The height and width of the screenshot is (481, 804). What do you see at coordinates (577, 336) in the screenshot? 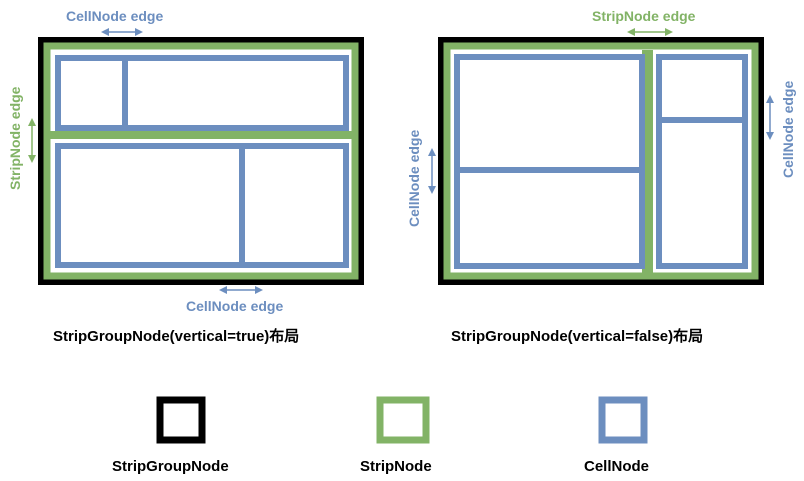
I see `right-caption: StripGroupNode(vertical=false)布局` at bounding box center [577, 336].